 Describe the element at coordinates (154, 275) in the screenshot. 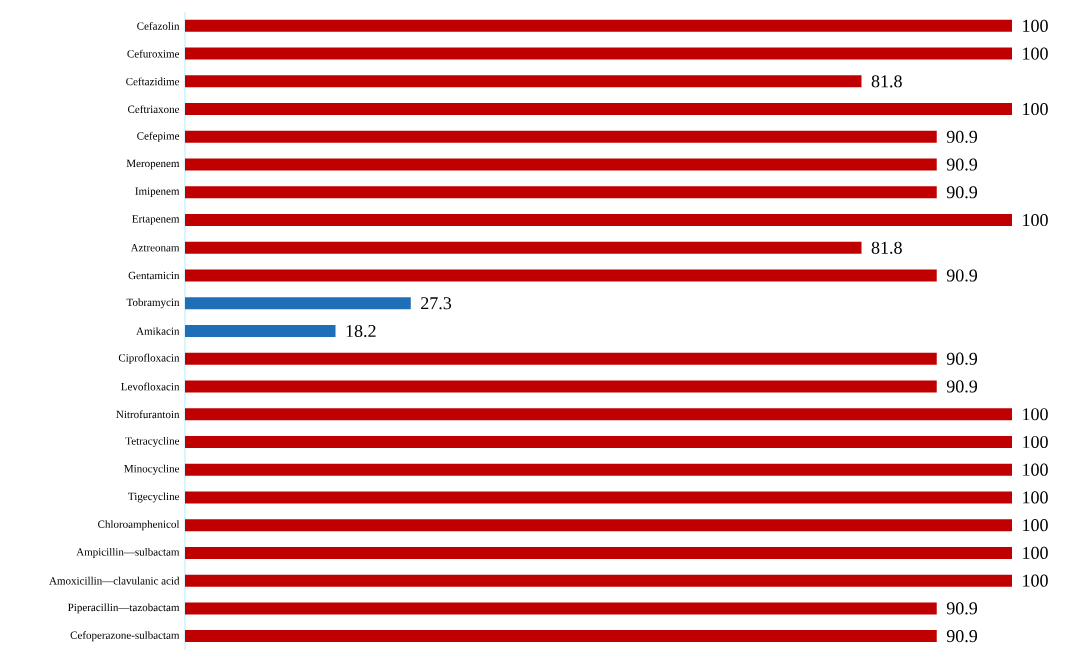

I see `y-tick-label: Gentamicin` at that location.